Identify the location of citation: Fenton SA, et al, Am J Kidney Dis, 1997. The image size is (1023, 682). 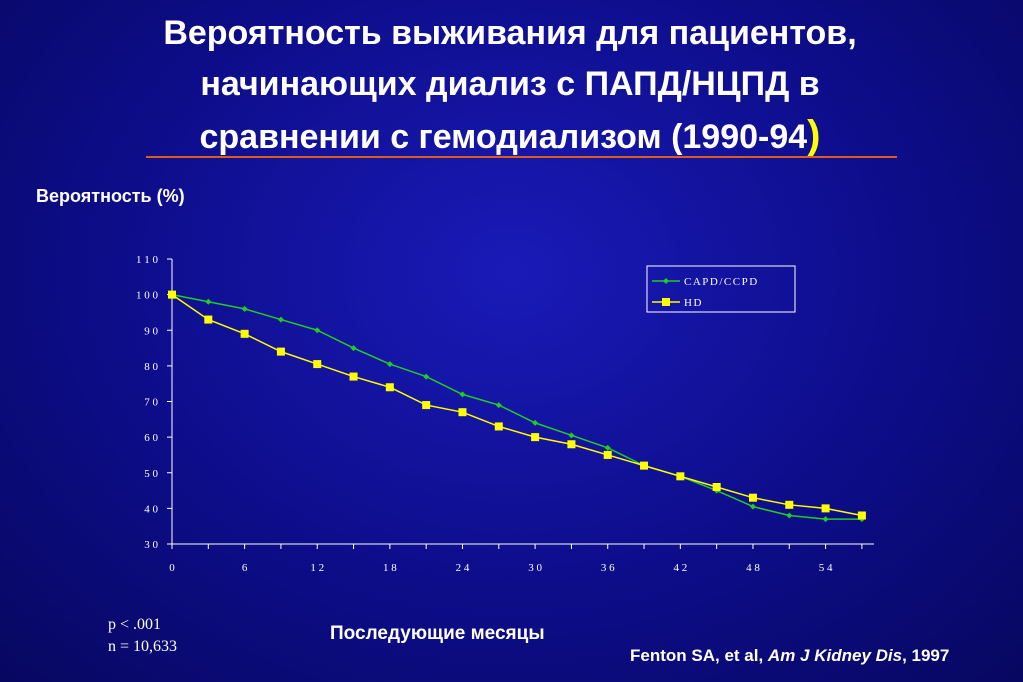
(810, 655).